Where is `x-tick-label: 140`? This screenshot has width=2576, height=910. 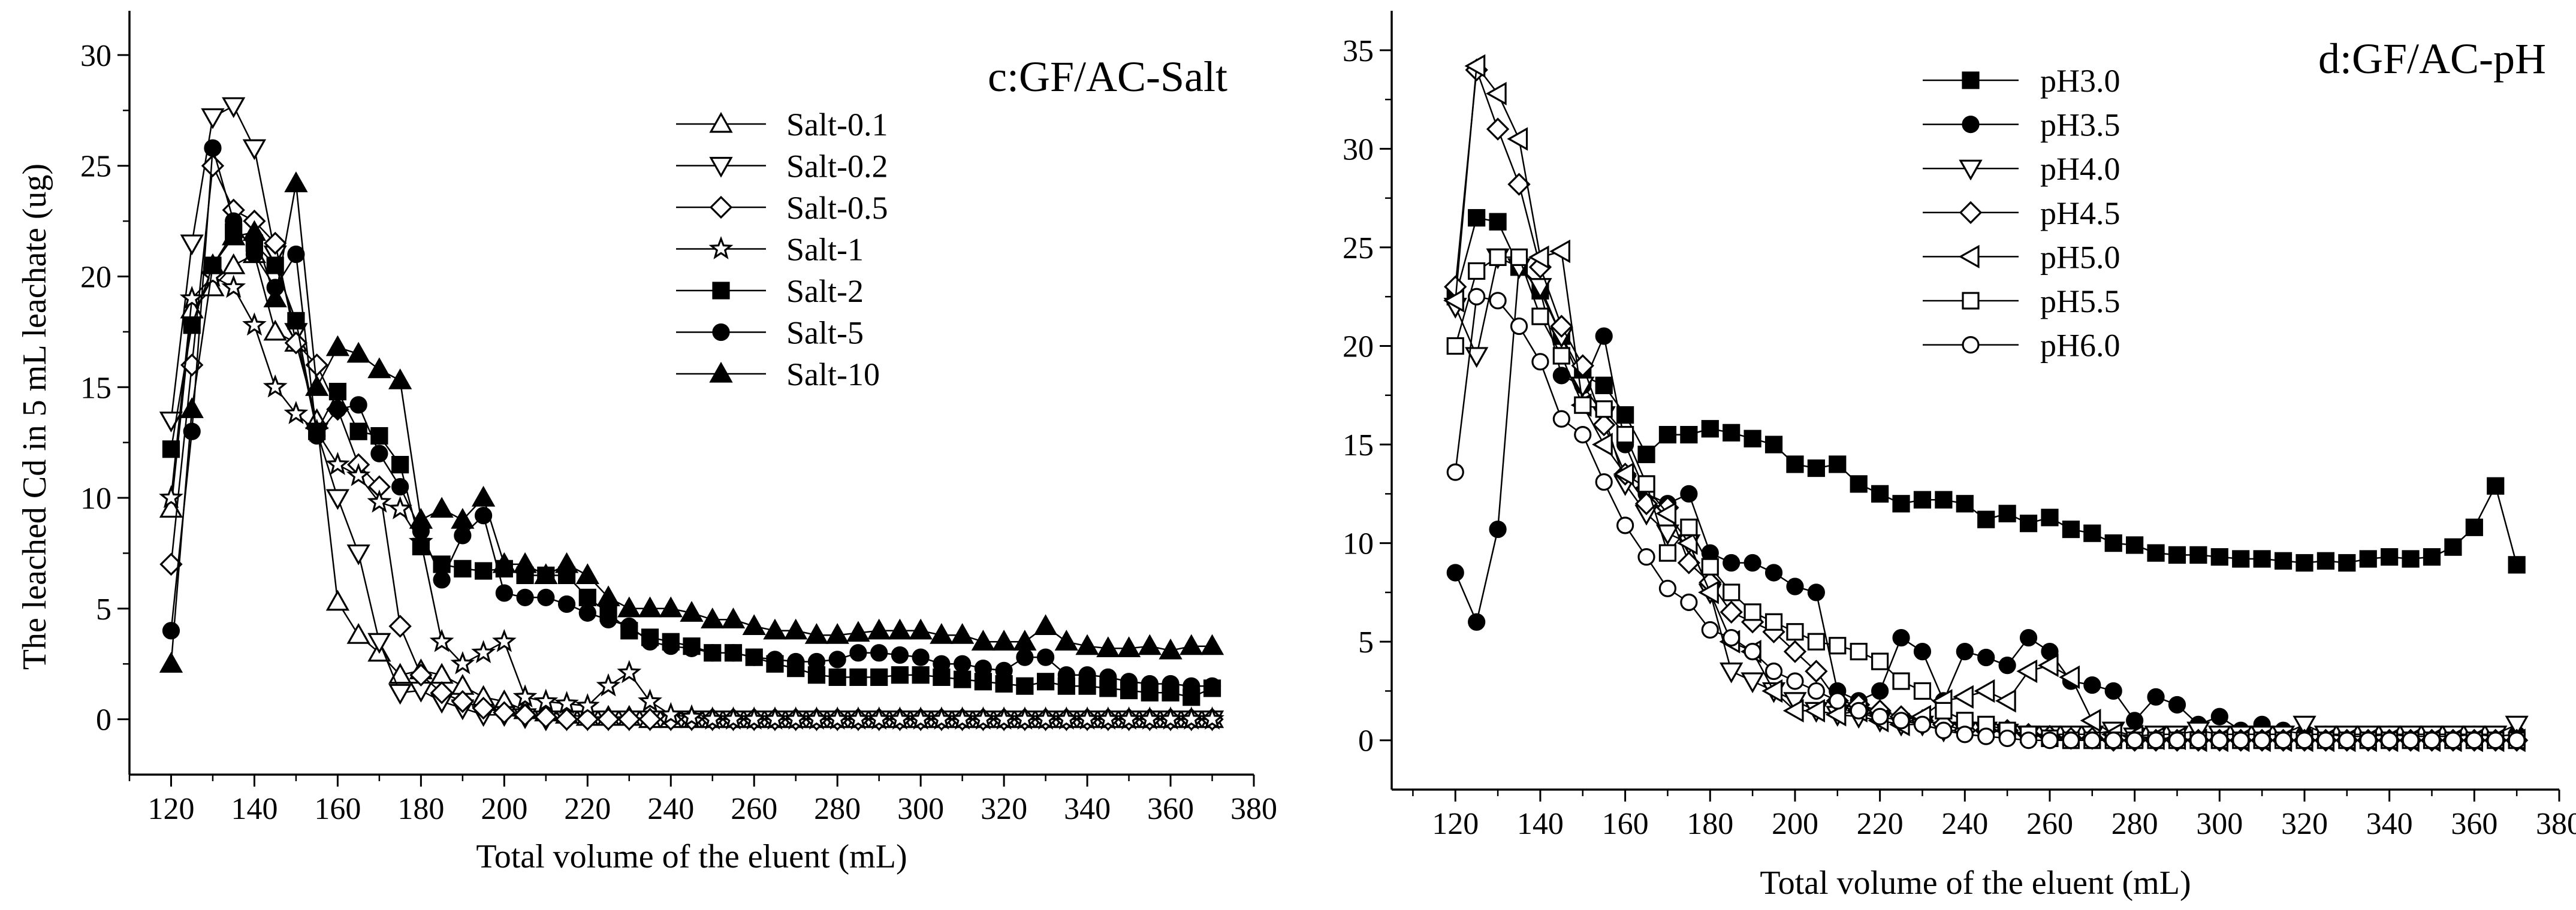
x-tick-label: 140 is located at coordinates (254, 809).